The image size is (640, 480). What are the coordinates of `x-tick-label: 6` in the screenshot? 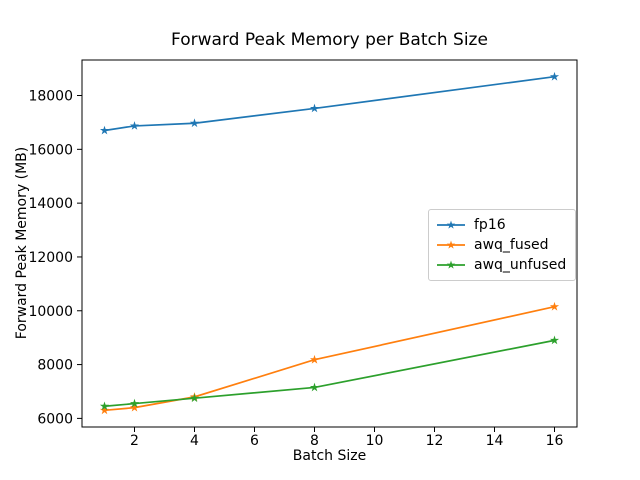 It's located at (254, 441).